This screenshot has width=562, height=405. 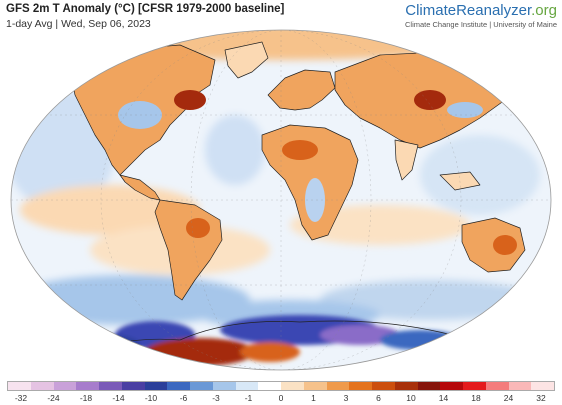 I want to click on legend-tick-label: -6, so click(x=183, y=398).